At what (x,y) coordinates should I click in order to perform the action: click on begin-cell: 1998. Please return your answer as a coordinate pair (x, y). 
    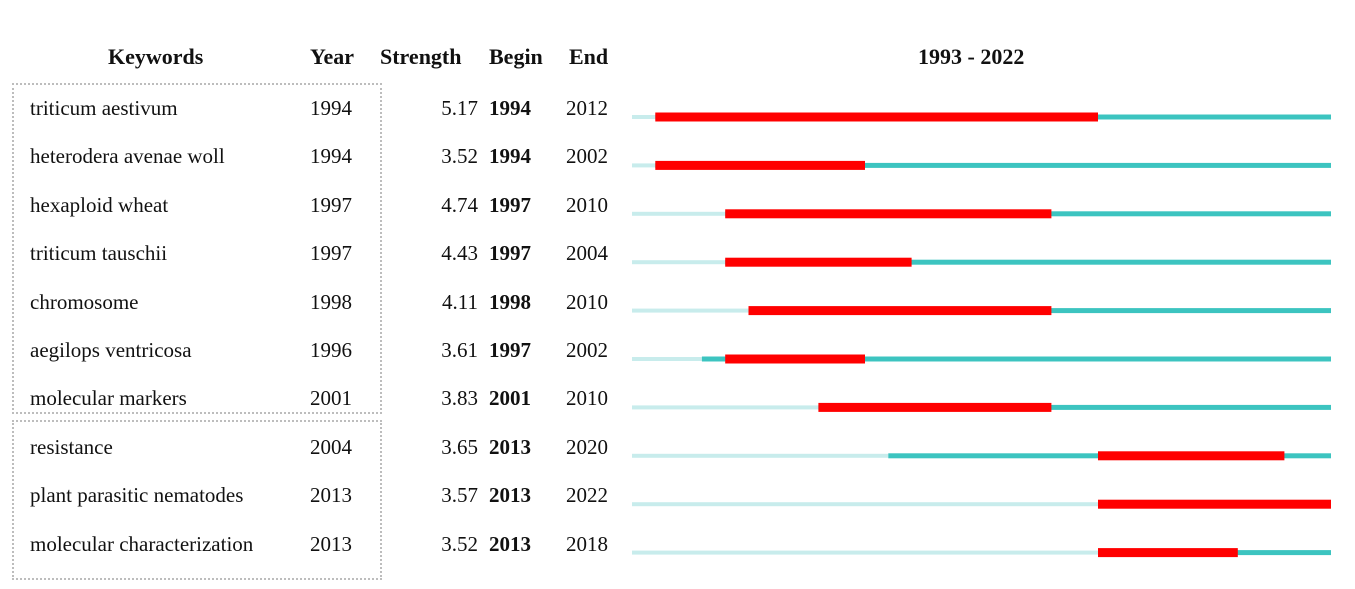
    Looking at the image, I should click on (510, 301).